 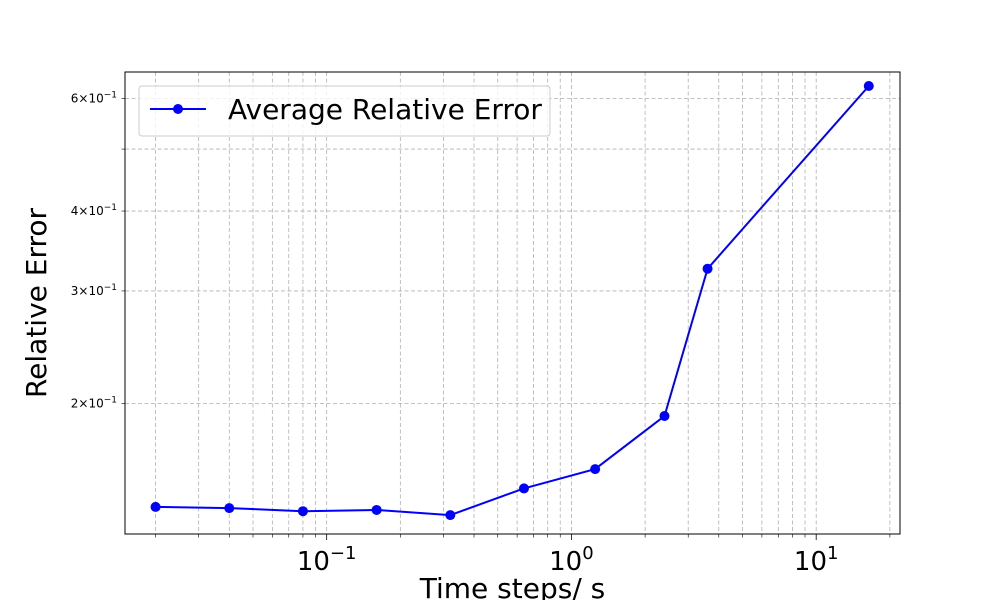 I want to click on y-axis-label: Relative Error, so click(x=36, y=302).